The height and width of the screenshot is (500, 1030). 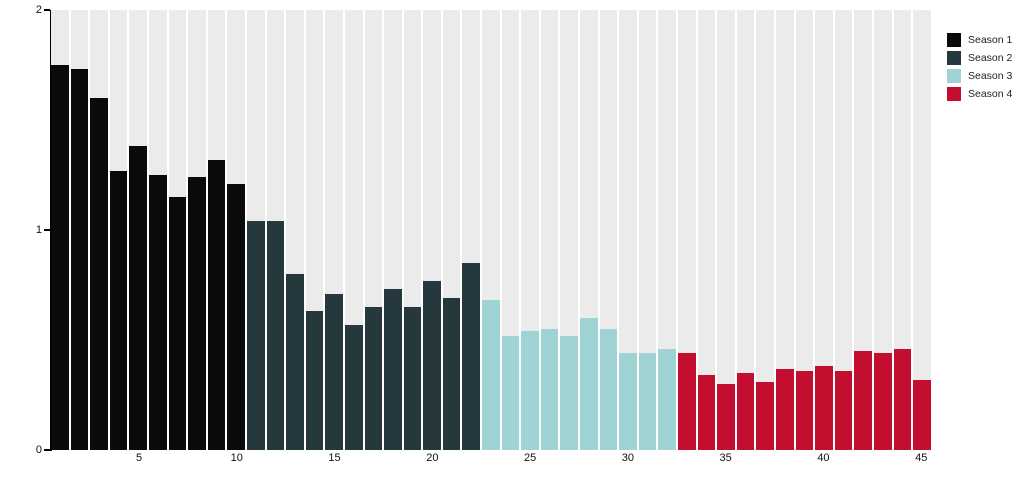 What do you see at coordinates (979, 40) in the screenshot?
I see `legend-item-season-1: Season 1` at bounding box center [979, 40].